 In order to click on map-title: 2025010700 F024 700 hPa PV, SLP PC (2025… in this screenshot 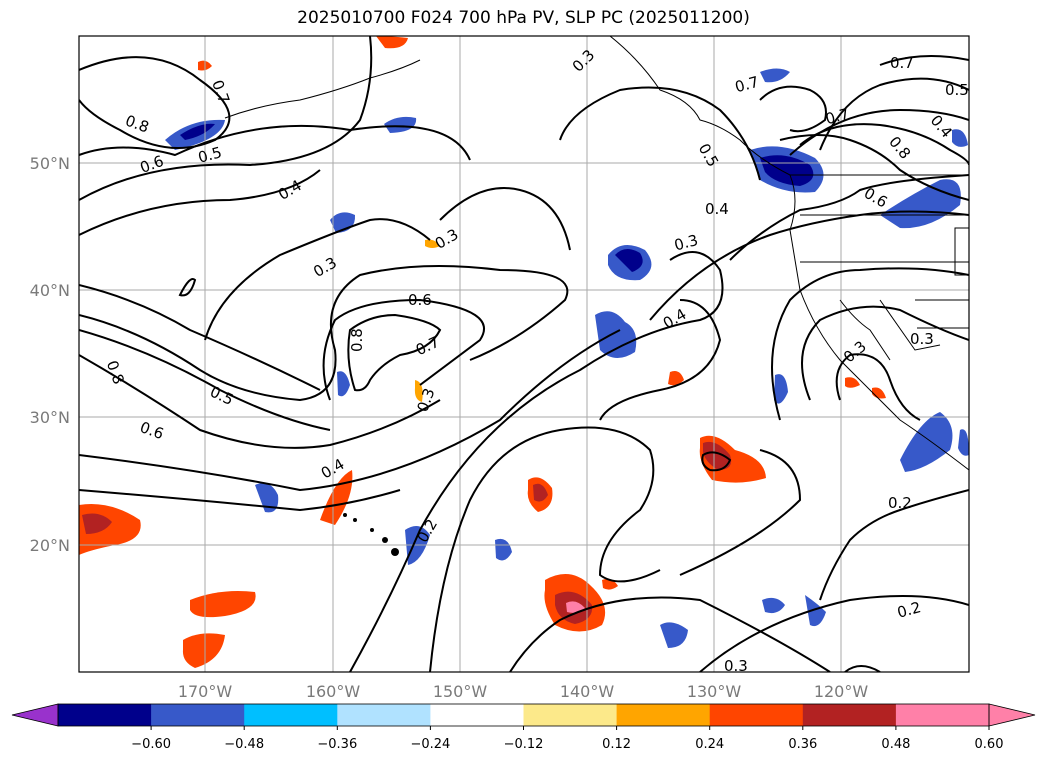, I will do `click(523, 18)`.